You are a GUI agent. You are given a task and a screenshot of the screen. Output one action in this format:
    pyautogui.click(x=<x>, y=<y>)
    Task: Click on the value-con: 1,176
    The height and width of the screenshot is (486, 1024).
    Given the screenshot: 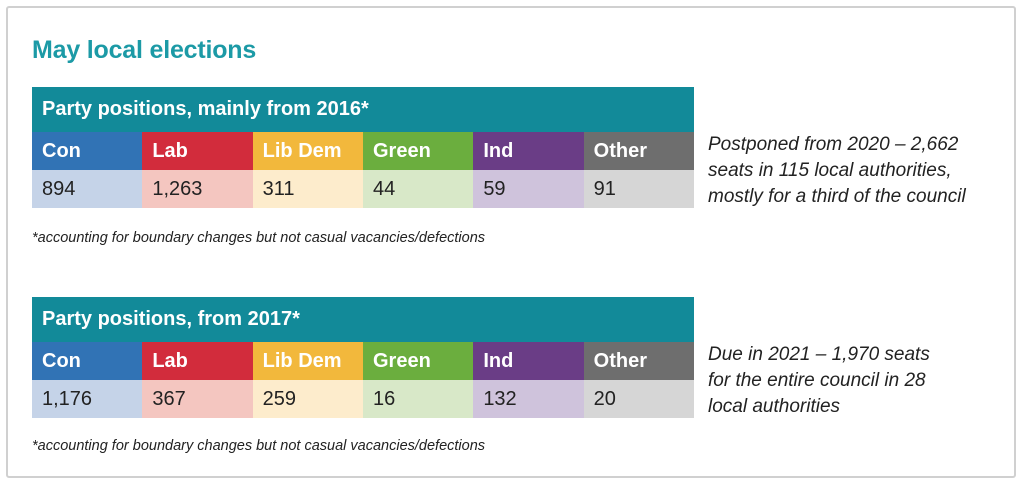 What is the action you would take?
    pyautogui.click(x=87, y=399)
    